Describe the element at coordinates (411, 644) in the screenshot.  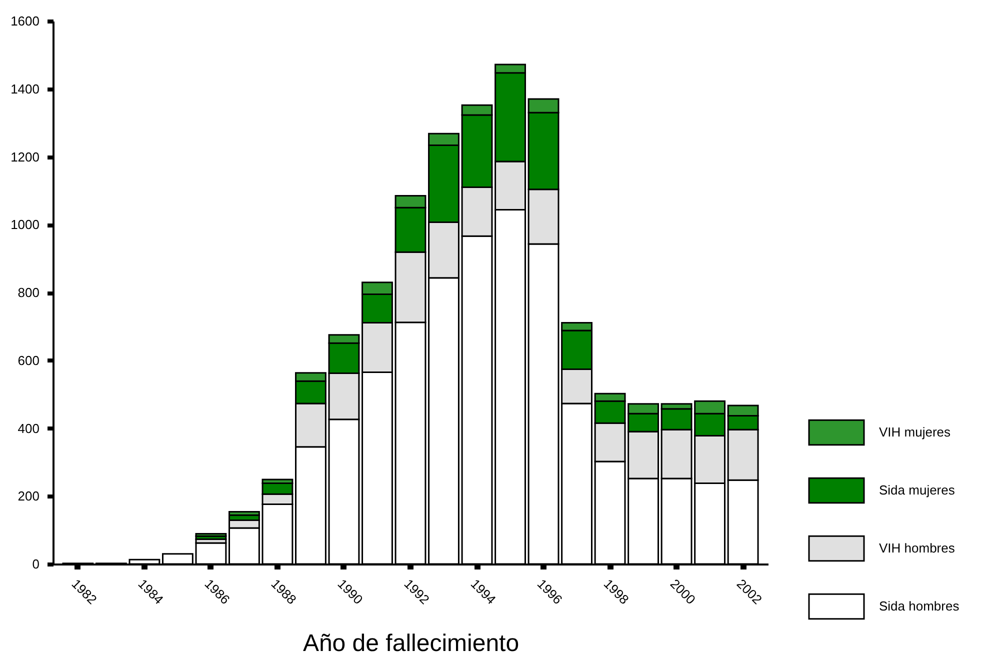
I see `x-axis-title: Año de fallecimiento` at that location.